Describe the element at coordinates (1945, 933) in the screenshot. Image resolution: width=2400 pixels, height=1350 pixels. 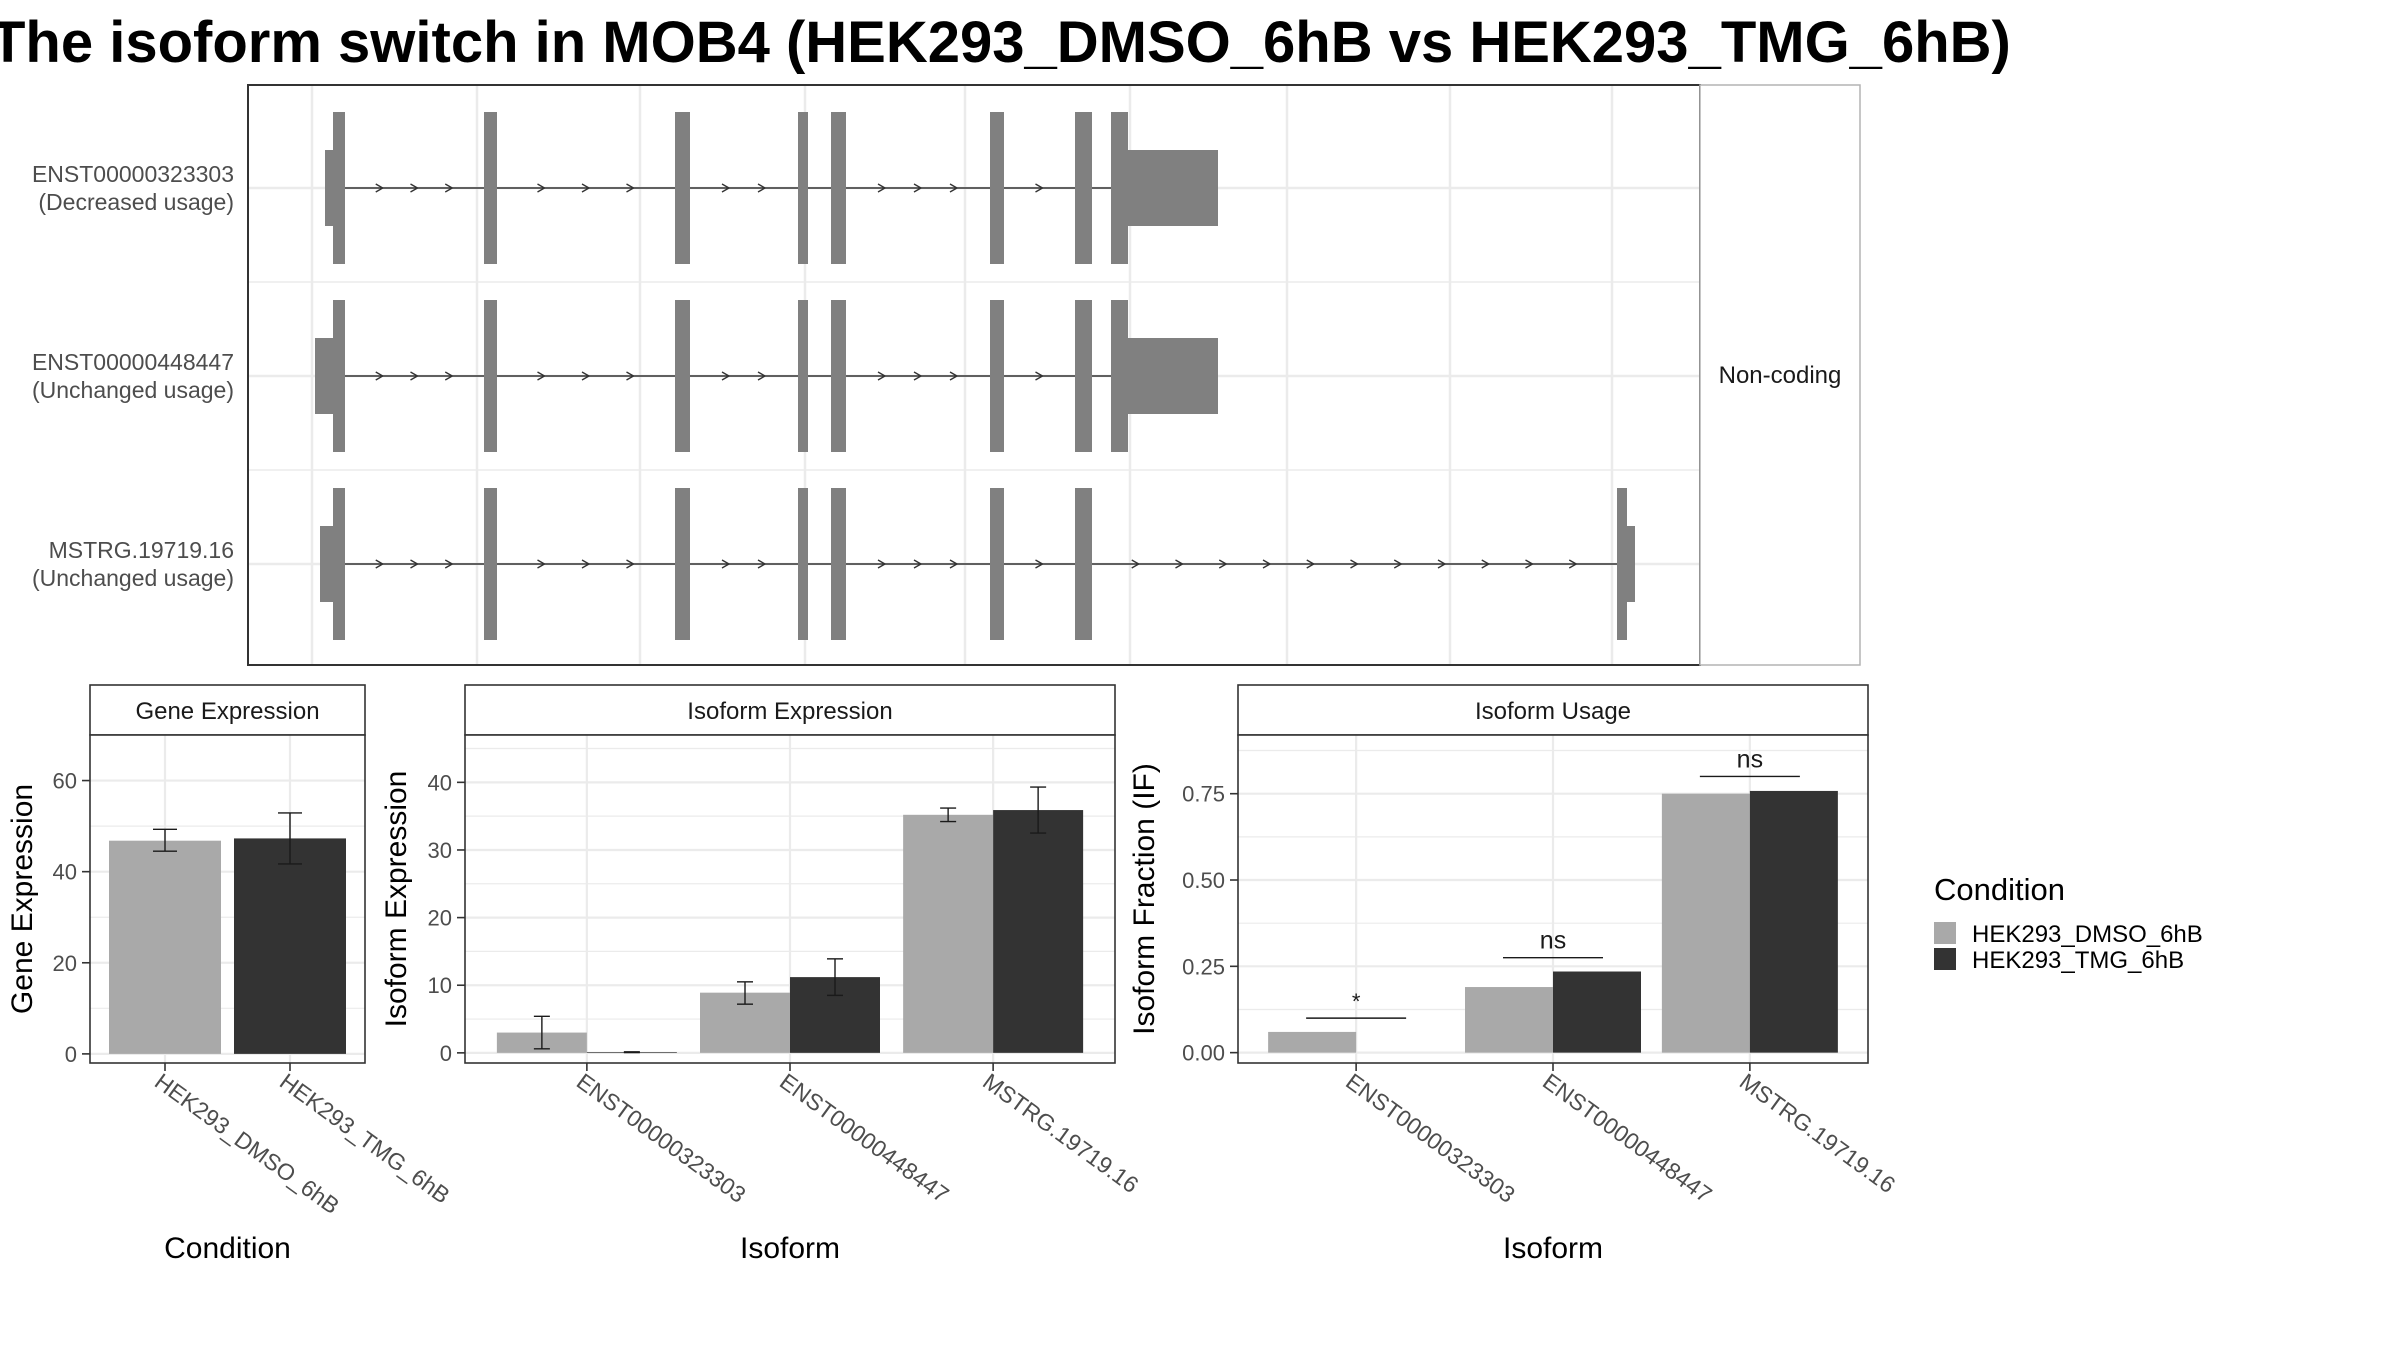
I see `legend-swatch-HEK293_DMSO_6hB` at that location.